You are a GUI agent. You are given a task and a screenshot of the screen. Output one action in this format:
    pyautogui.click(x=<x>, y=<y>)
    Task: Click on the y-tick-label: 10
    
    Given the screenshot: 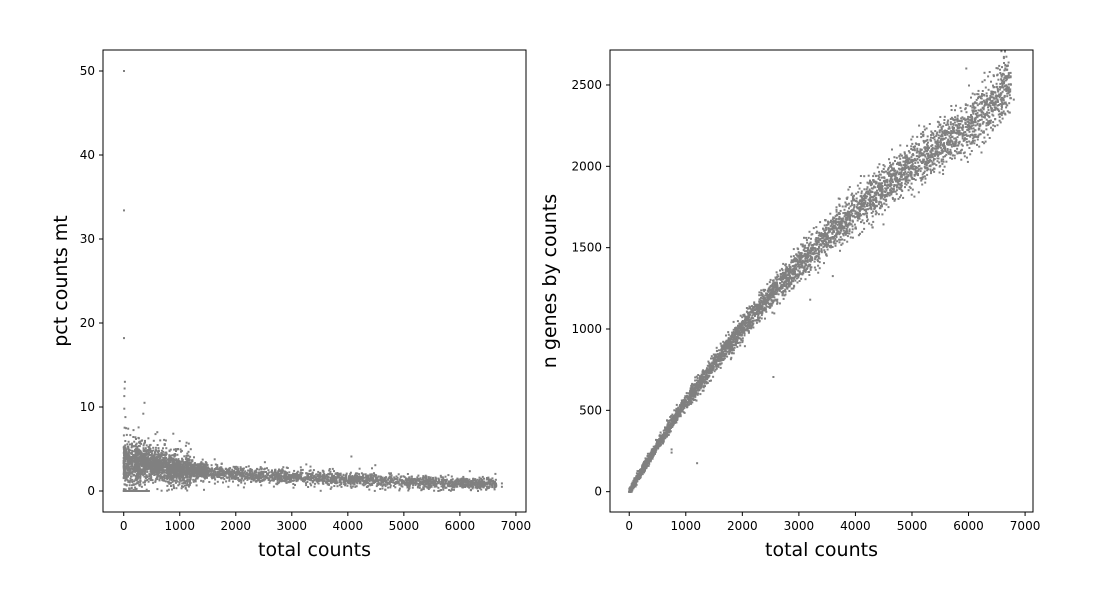 What is the action you would take?
    pyautogui.click(x=87, y=407)
    